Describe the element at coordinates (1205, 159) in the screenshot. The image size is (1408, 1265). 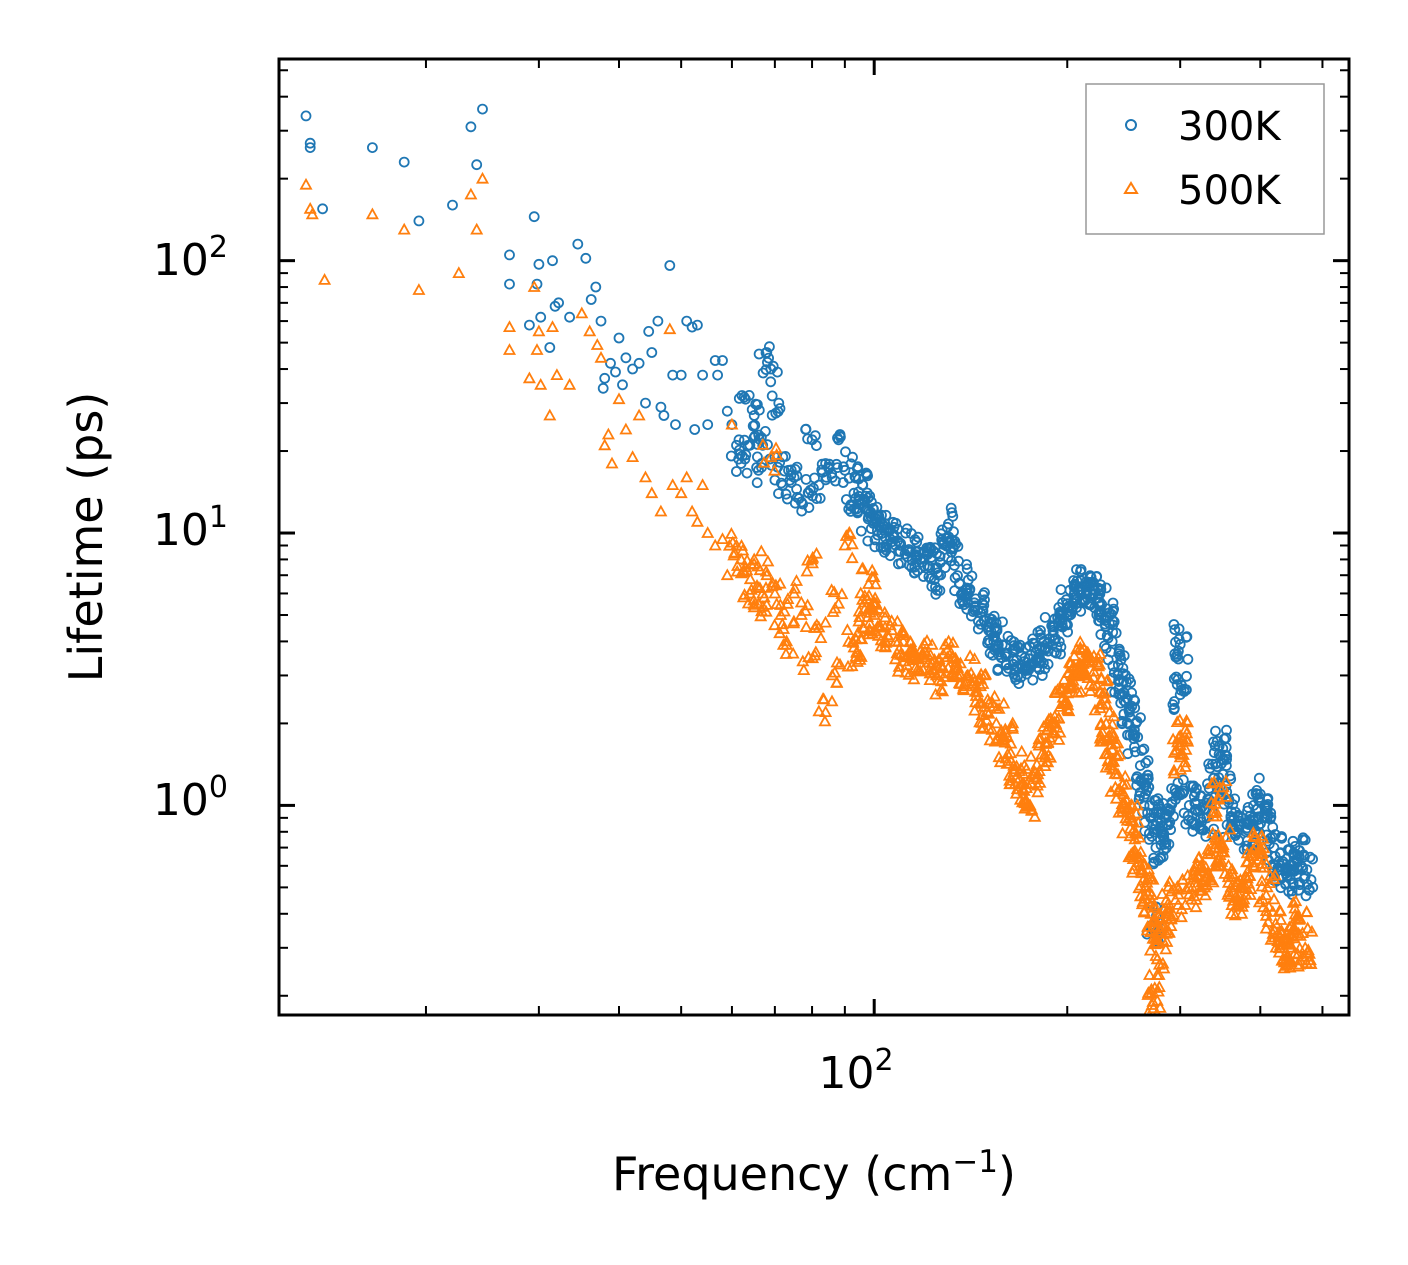
I see `legend-frame` at that location.